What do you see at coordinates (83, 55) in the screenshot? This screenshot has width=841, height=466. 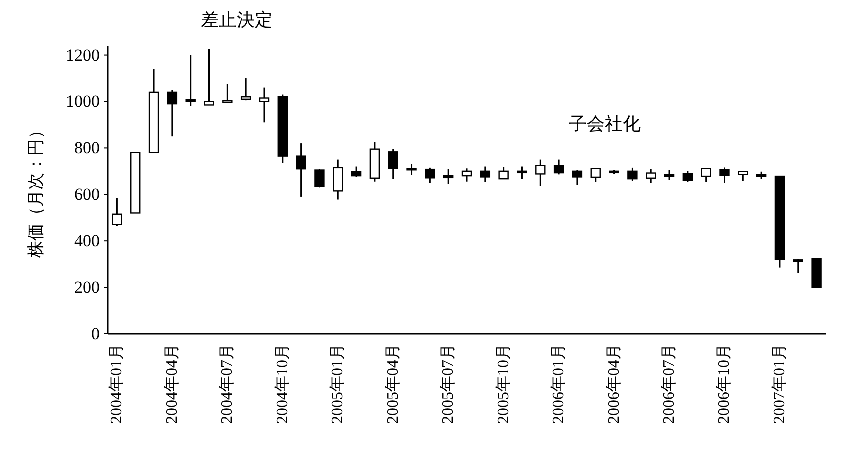 I see `y-tick-label: 1200` at bounding box center [83, 55].